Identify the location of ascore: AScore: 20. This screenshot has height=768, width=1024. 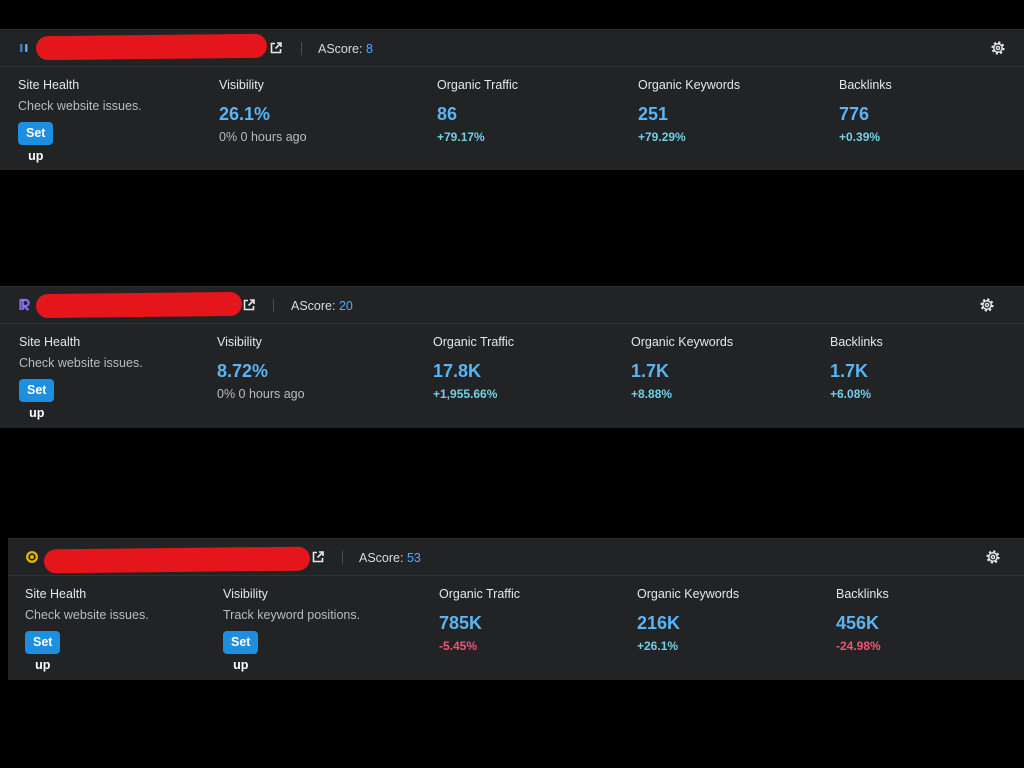
(322, 306).